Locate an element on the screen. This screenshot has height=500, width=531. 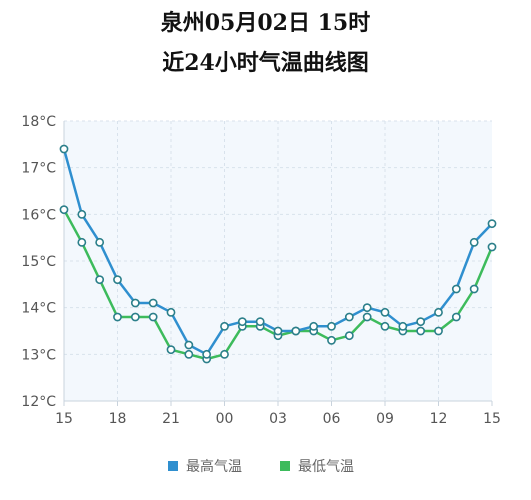
chart-title-line-1: 泉州05月02日 15时 is located at coordinates (265, 23).